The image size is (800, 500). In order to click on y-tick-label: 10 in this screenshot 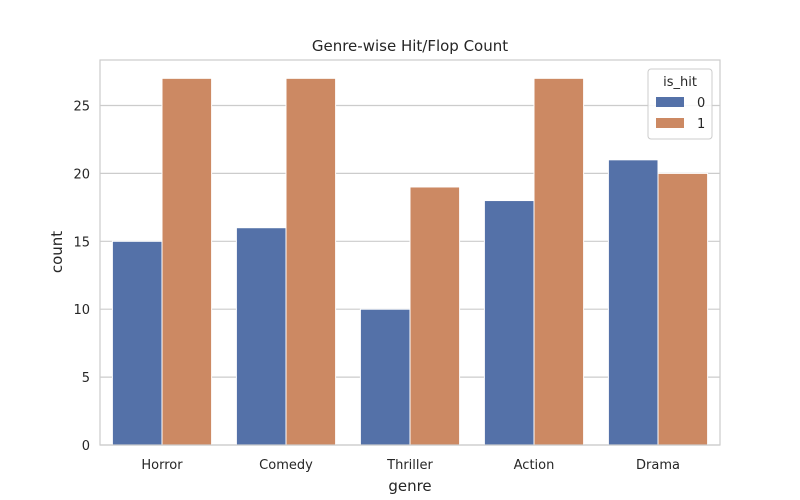, I will do `click(81, 310)`.